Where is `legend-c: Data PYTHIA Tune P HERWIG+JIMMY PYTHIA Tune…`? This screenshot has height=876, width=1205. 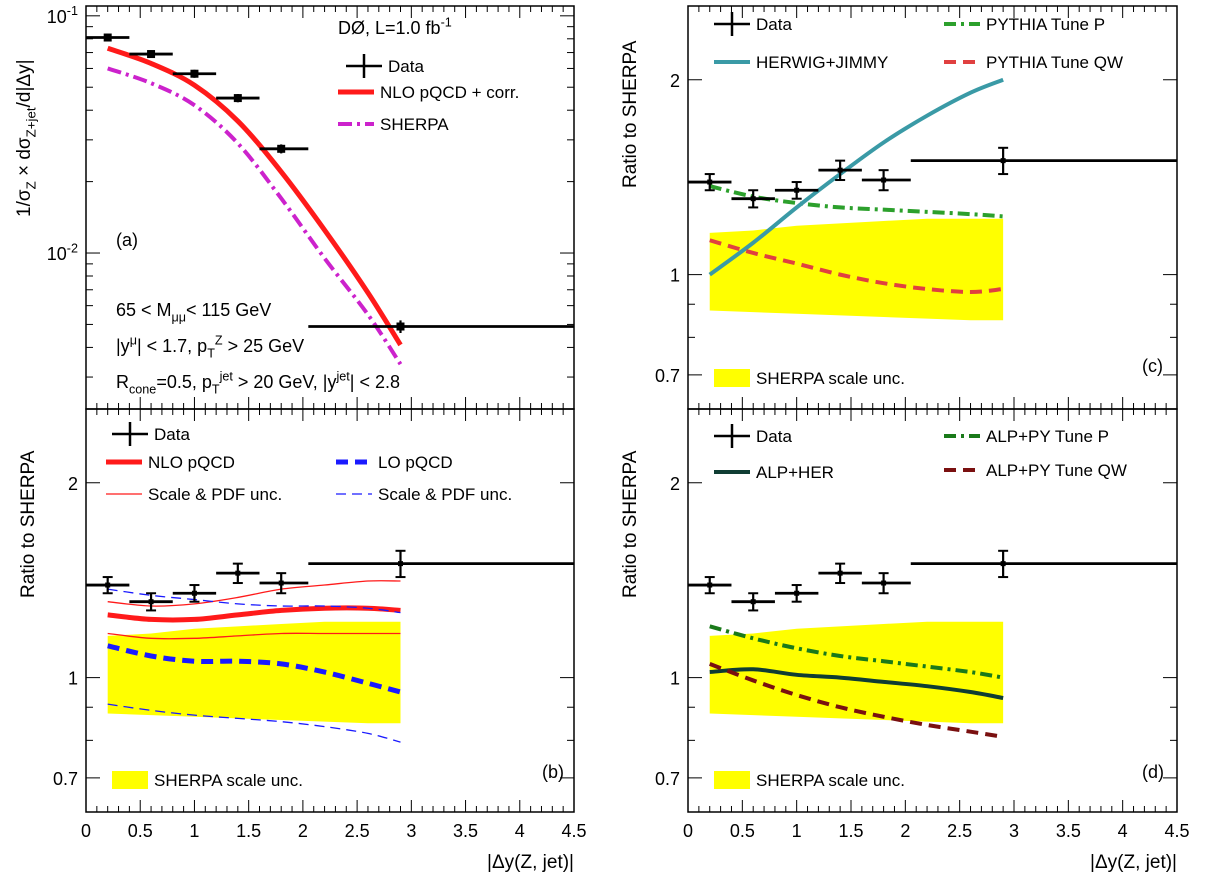
legend-c: Data PYTHIA Tune P HERWIG+JIMMY PYTHIA Tune… is located at coordinates (918, 200).